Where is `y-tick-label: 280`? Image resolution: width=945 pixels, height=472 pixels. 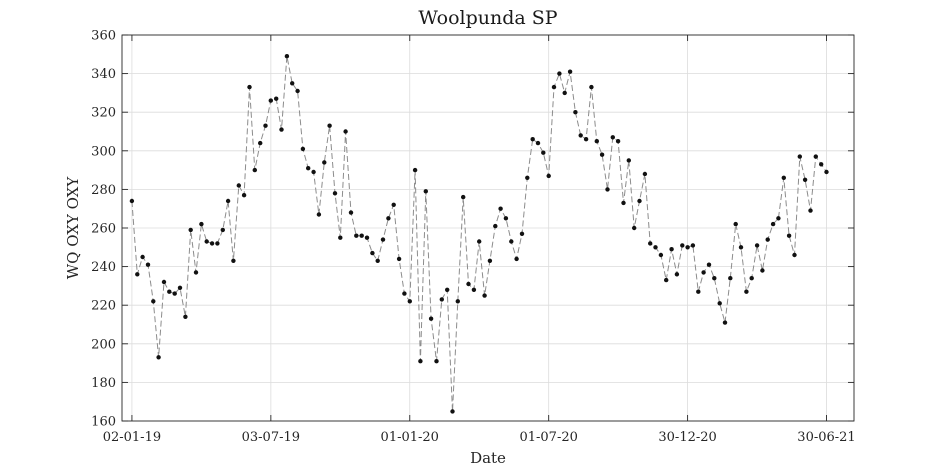 y-tick-label: 280 is located at coordinates (103, 190).